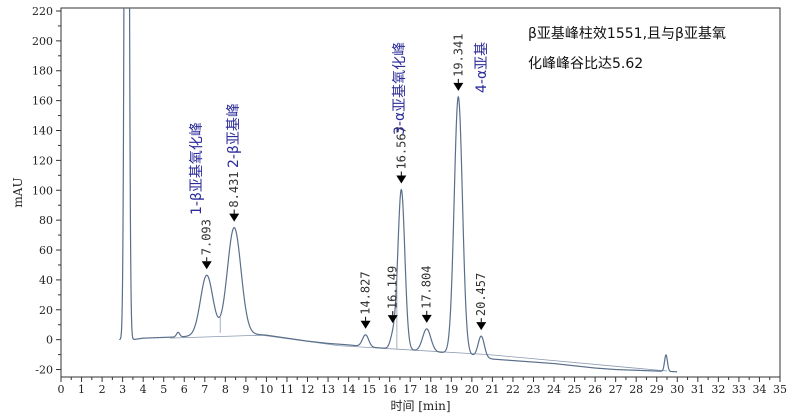 The image size is (800, 413). I want to click on peak-label: 8.431, so click(234, 189).